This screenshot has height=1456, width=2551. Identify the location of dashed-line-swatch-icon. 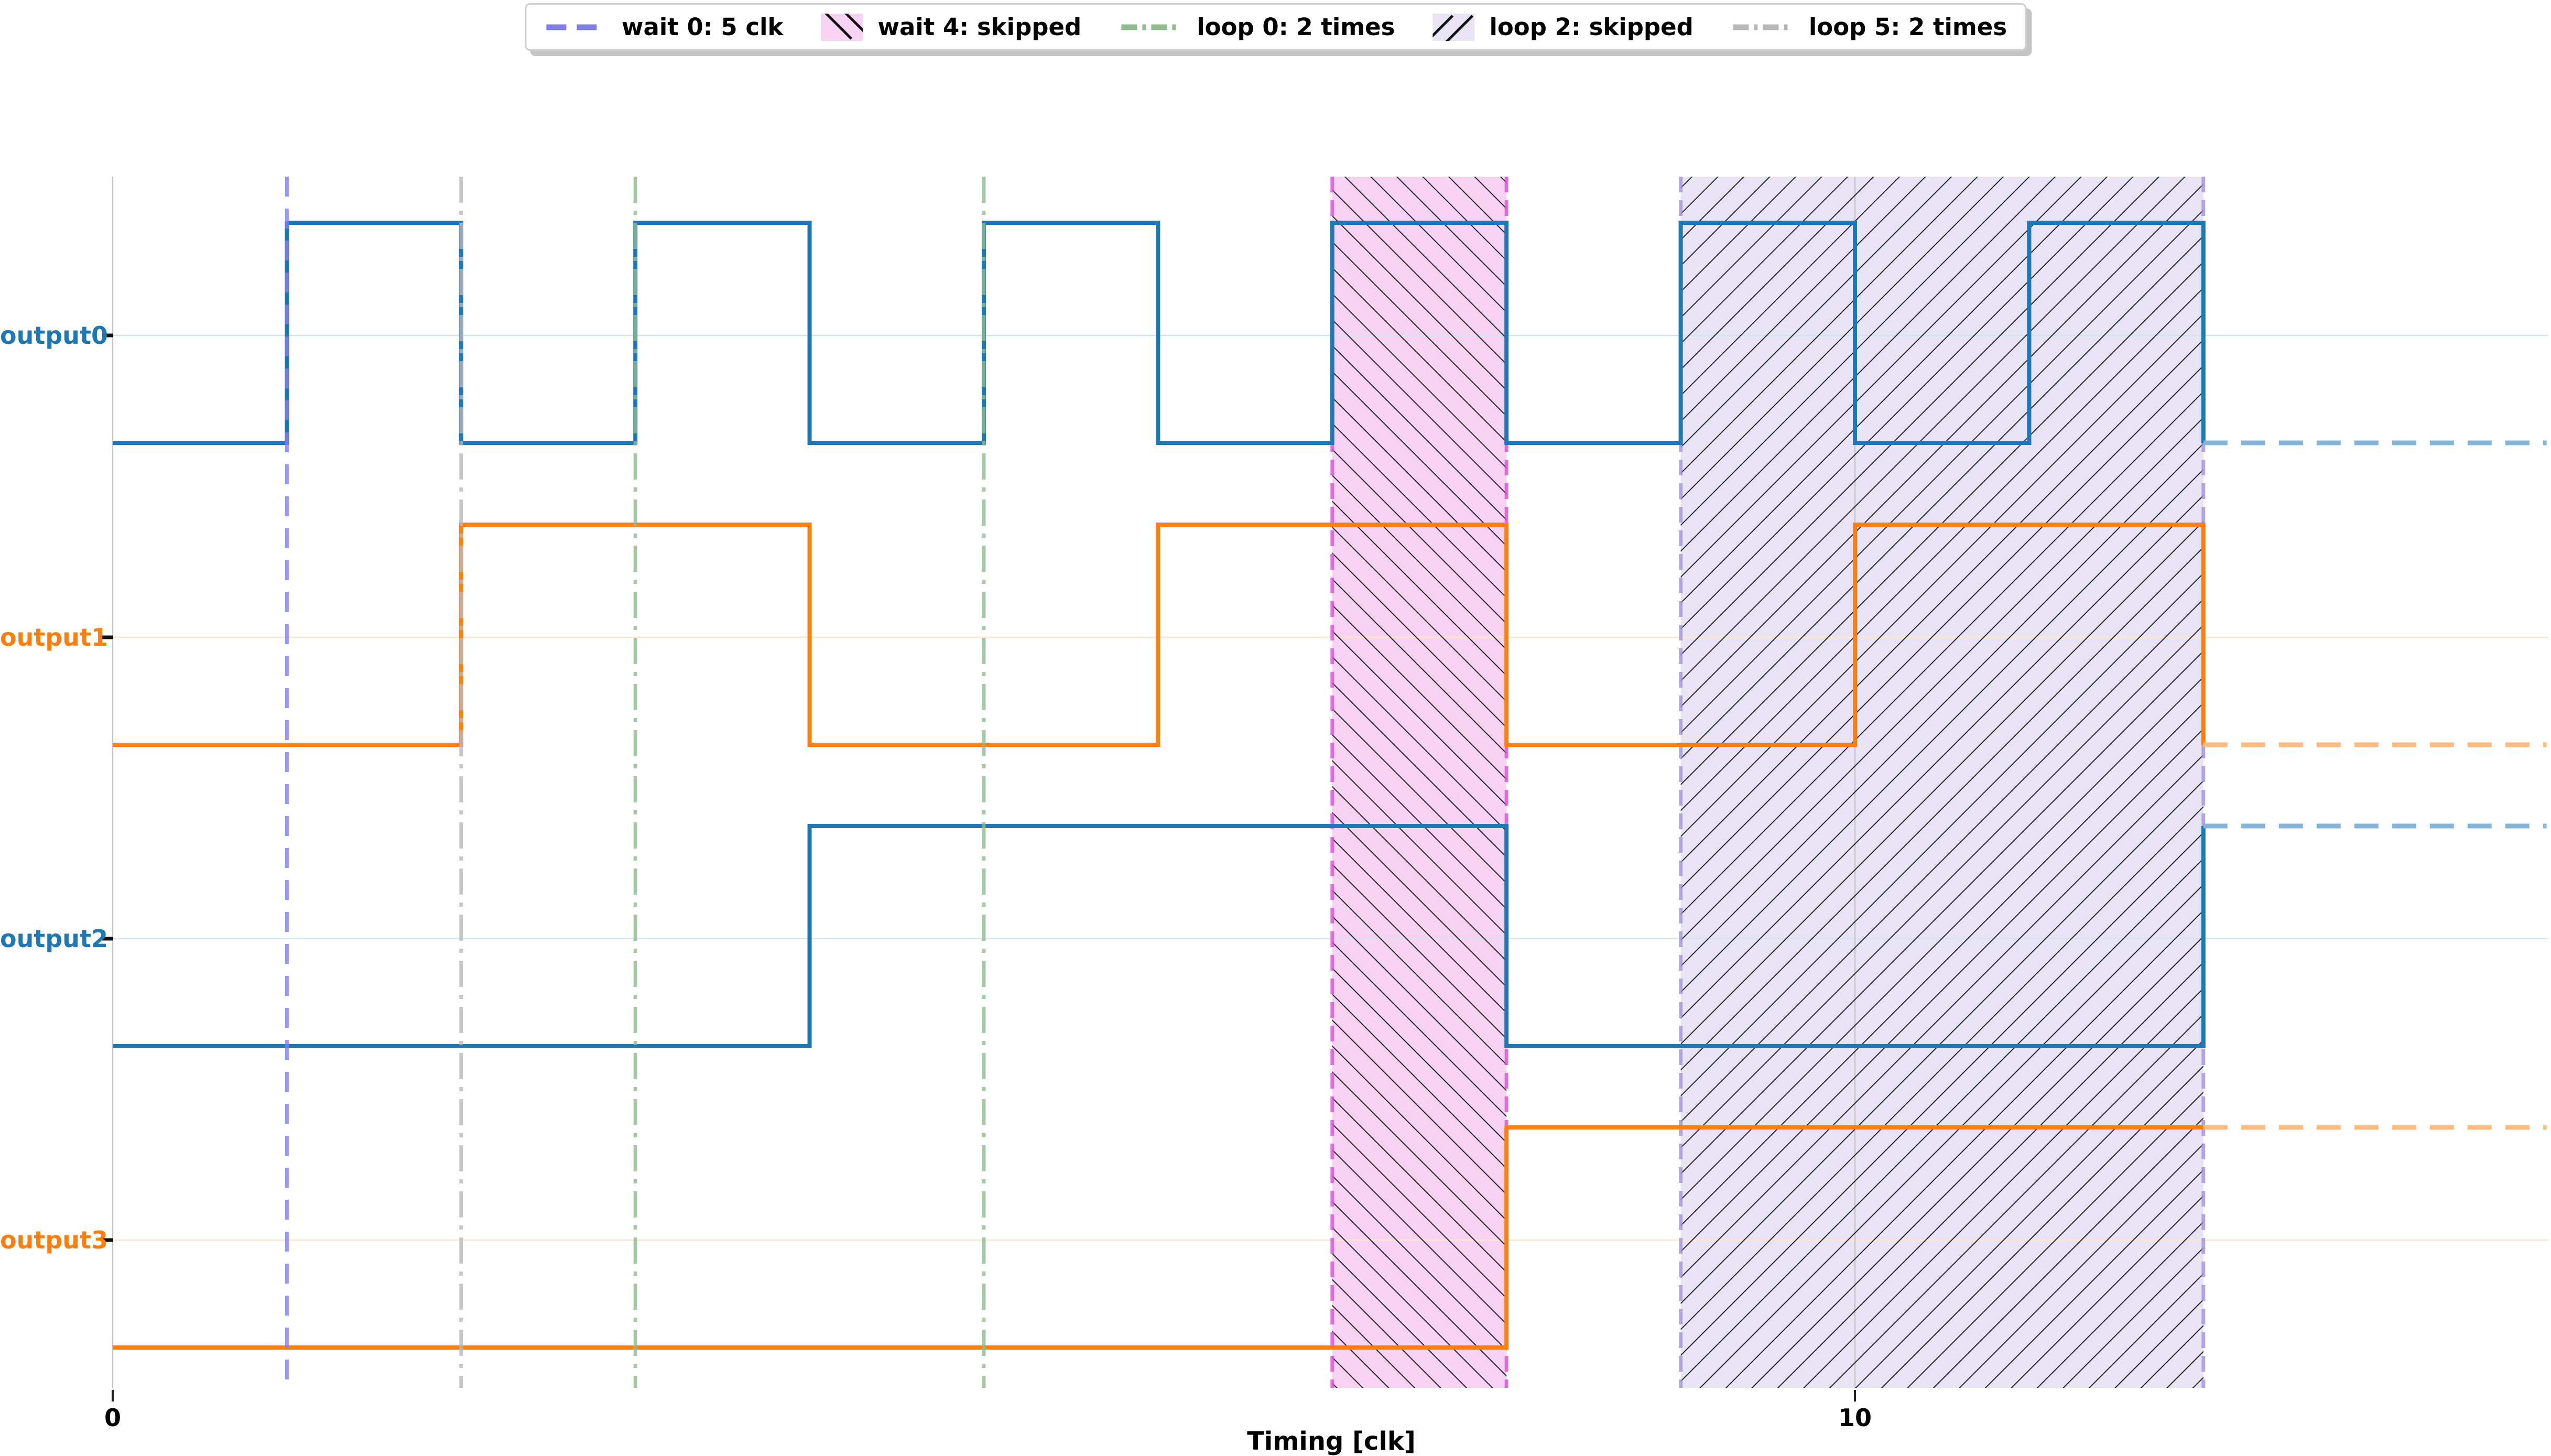
(575, 27).